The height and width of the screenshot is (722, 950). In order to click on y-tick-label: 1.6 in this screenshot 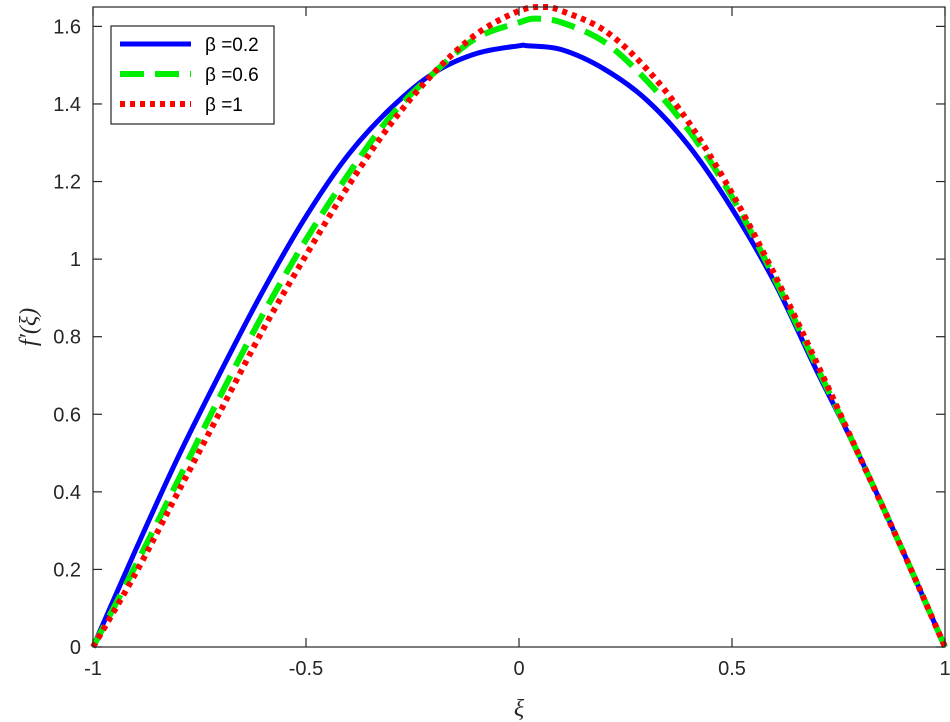, I will do `click(67, 27)`.